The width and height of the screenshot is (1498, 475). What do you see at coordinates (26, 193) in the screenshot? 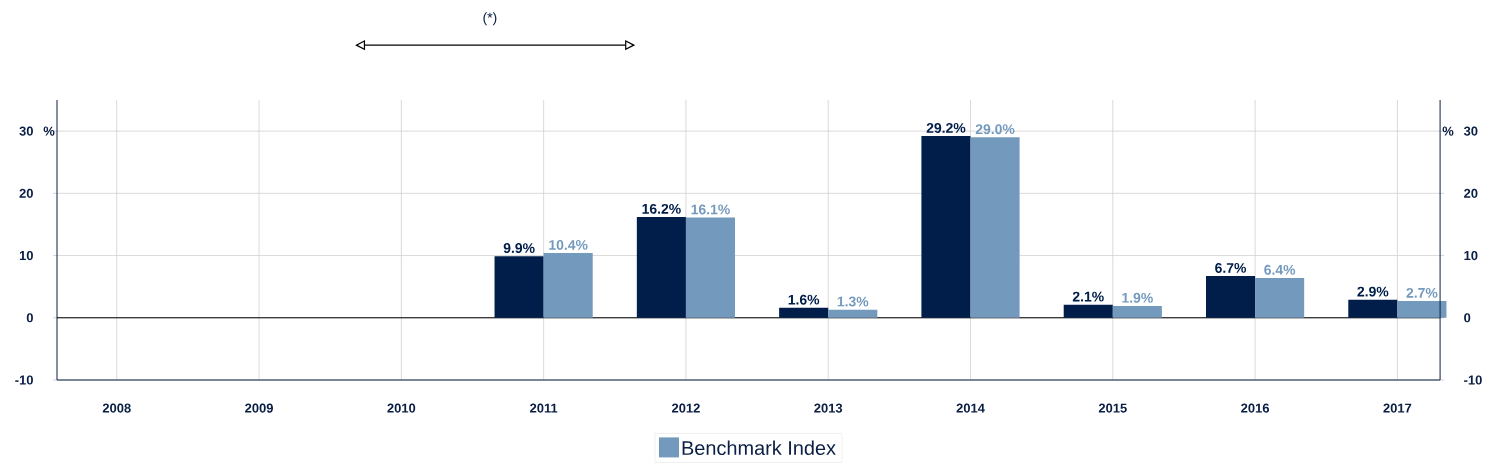
I see `y2-tick-label: 20` at bounding box center [26, 193].